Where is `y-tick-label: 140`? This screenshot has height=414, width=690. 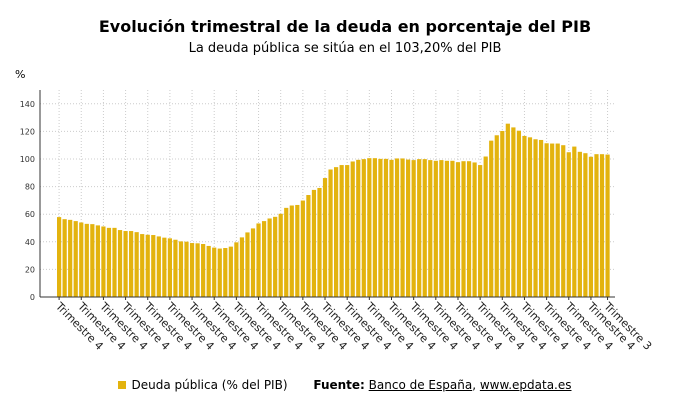 y-tick-label: 140 is located at coordinates (27, 104).